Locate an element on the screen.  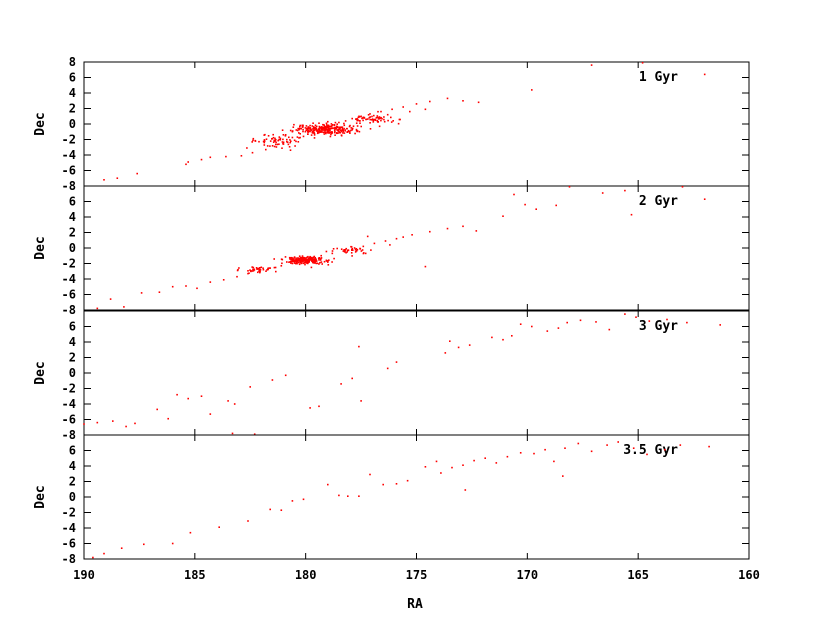
panel-label: 2 Gyr is located at coordinates (658, 201).